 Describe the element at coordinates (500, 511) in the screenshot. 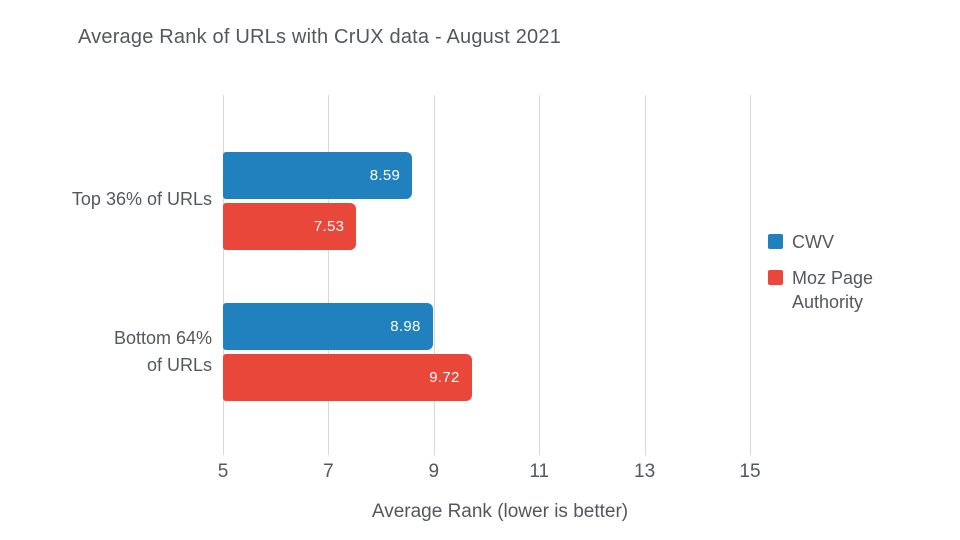

I see `x-axis-title: Average Rank (lower is better)` at that location.